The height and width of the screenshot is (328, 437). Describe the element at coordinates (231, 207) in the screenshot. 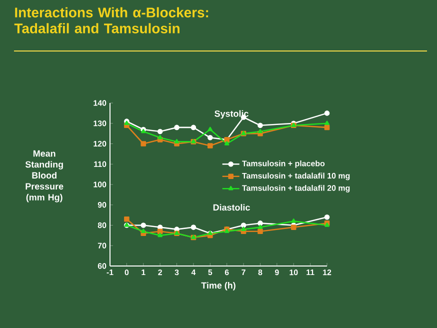

I see `annotation: Diastolic` at that location.